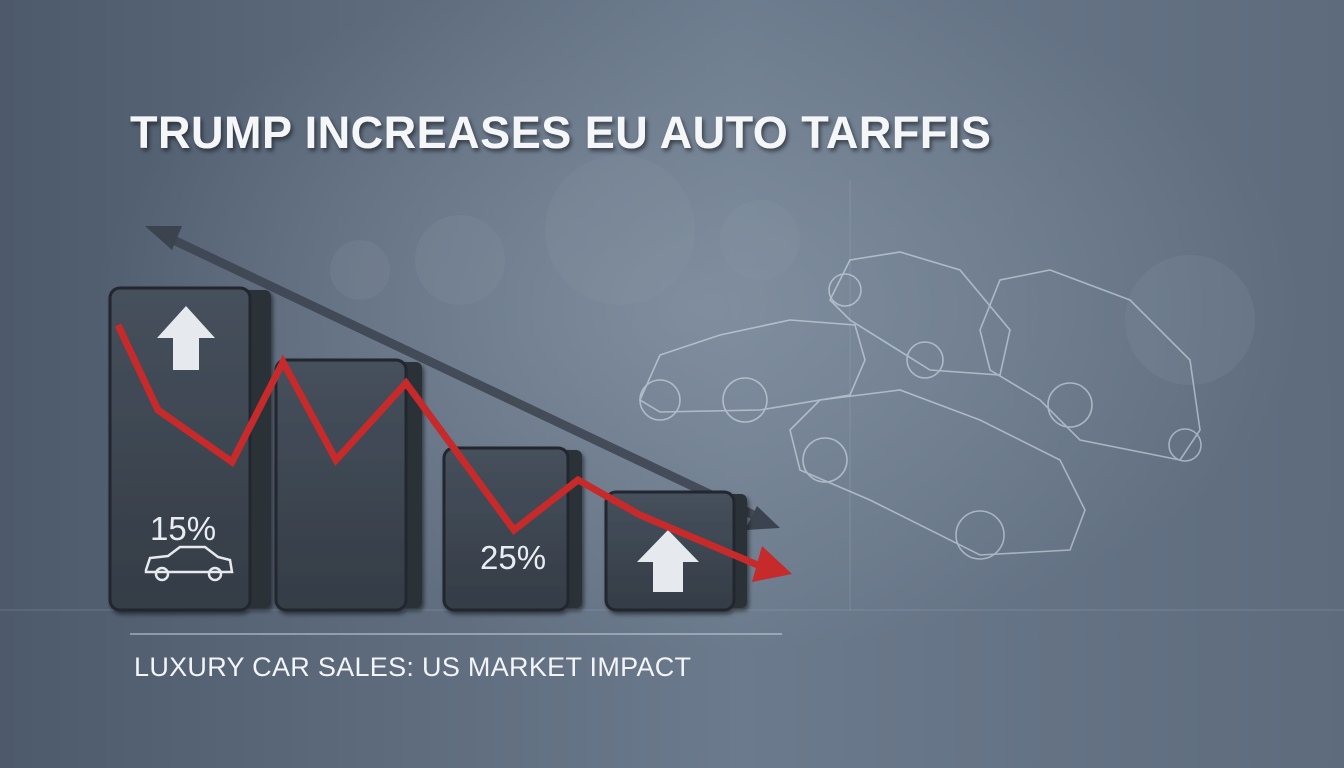  I want to click on car-icon, so click(189, 563).